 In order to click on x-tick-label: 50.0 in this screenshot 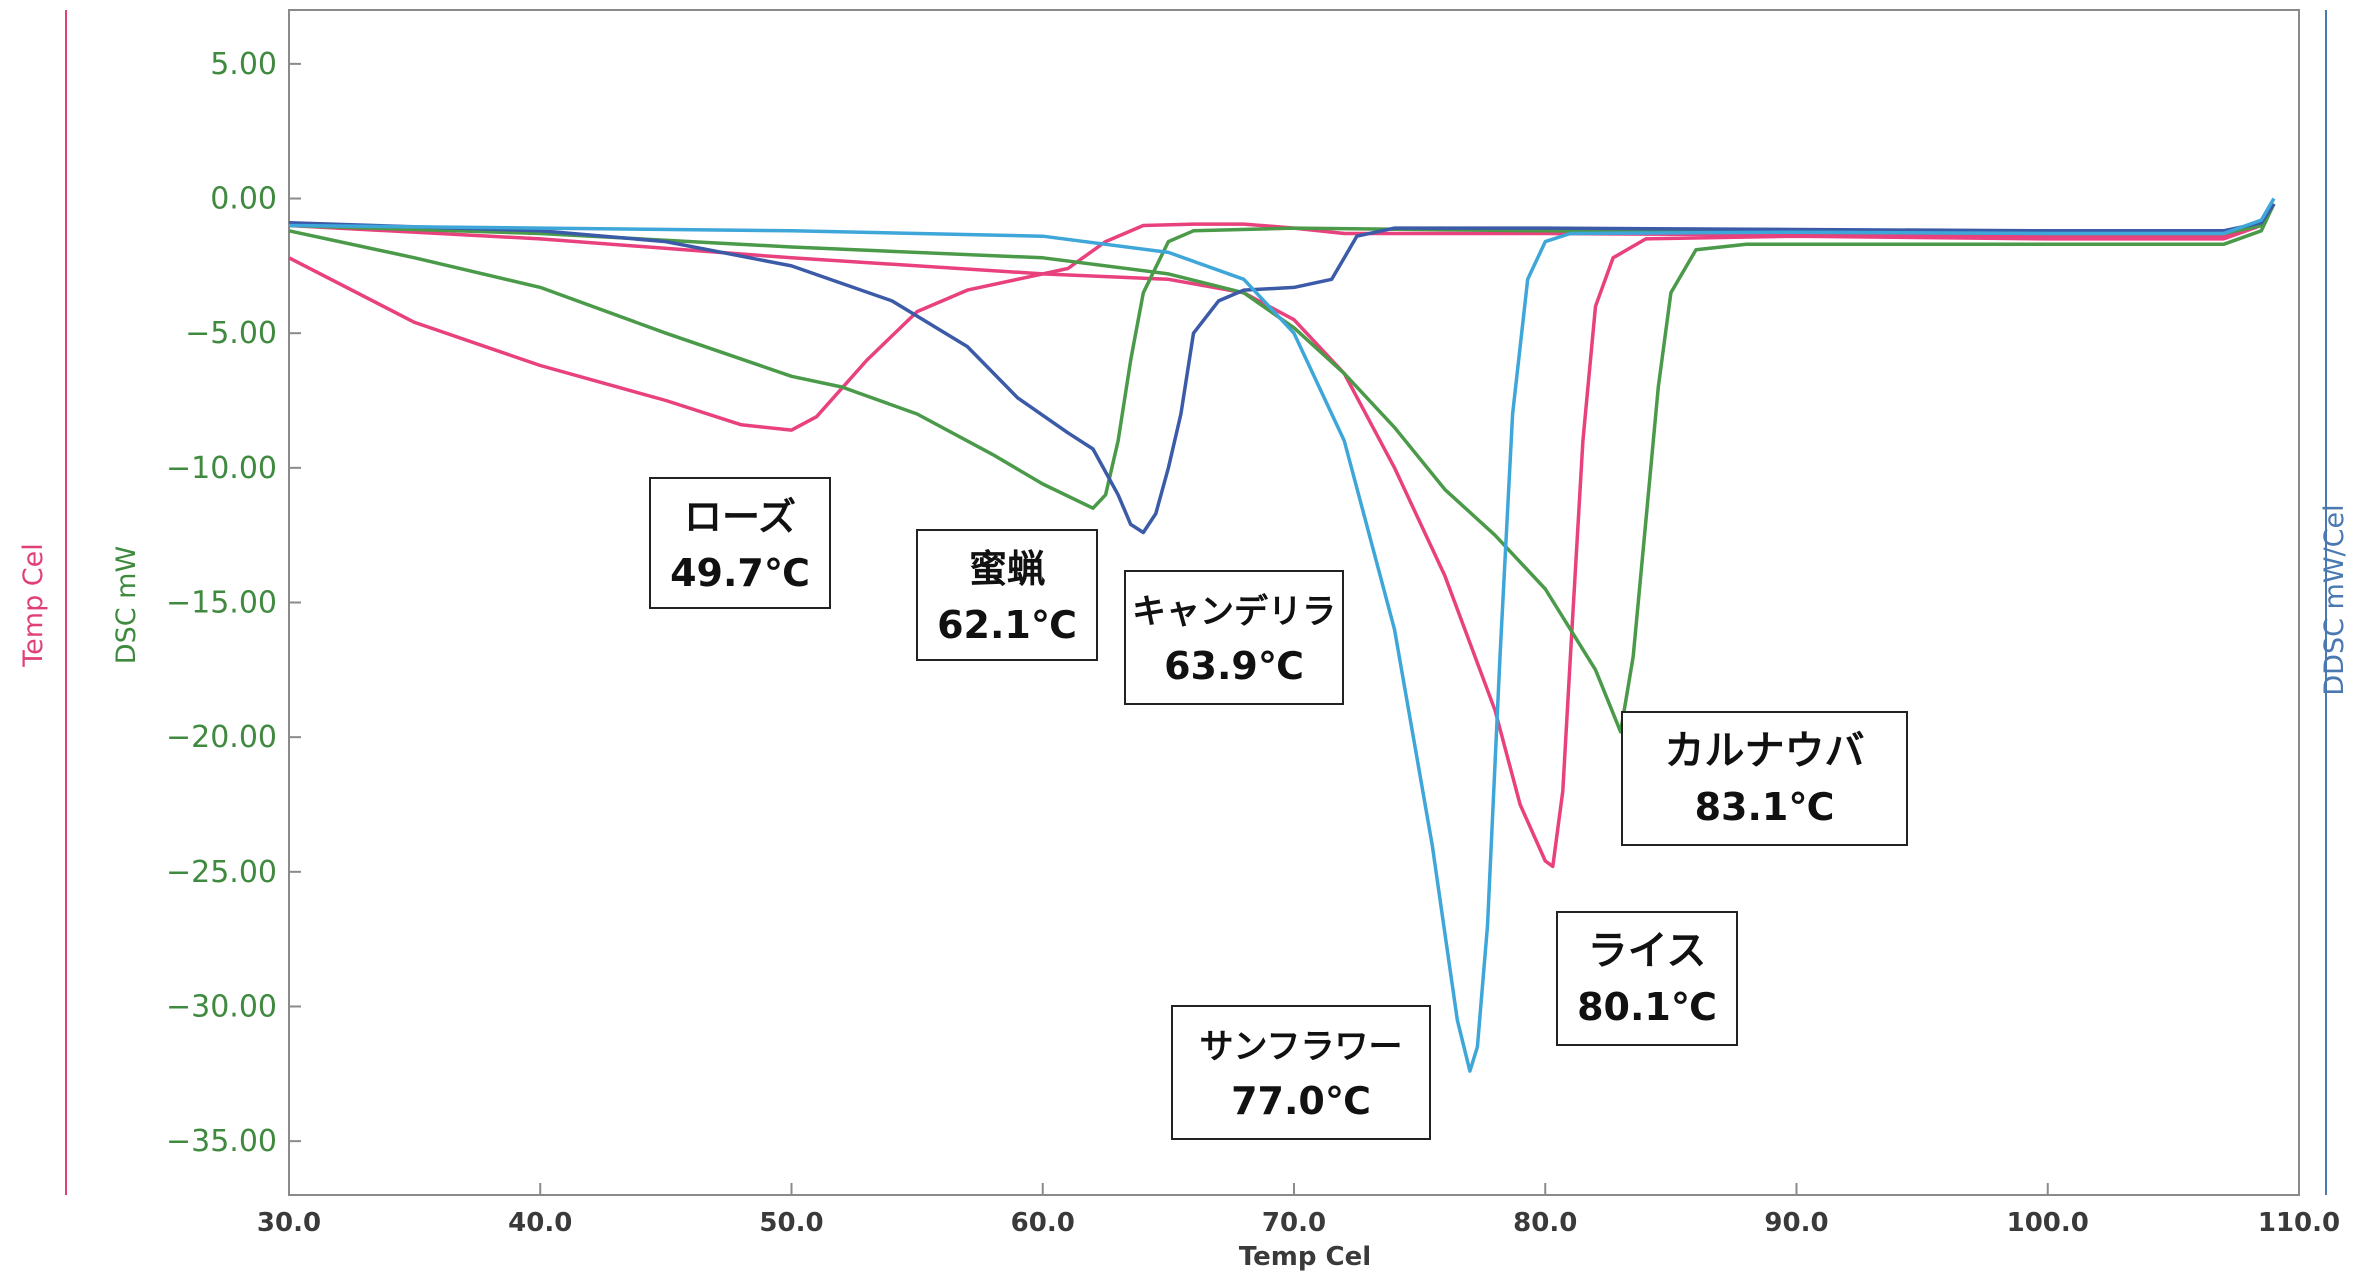, I will do `click(791, 1223)`.